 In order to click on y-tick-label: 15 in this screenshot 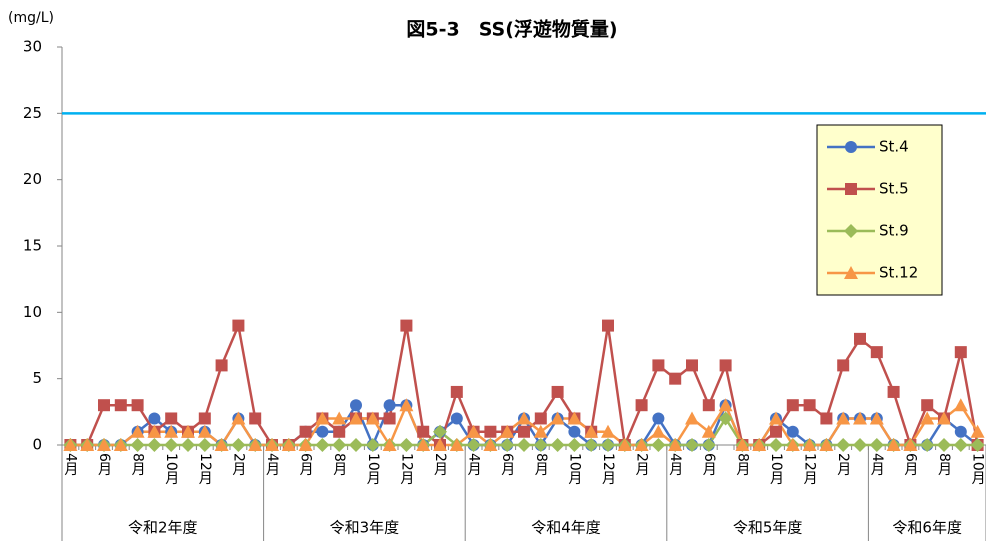, I will do `click(32, 246)`.